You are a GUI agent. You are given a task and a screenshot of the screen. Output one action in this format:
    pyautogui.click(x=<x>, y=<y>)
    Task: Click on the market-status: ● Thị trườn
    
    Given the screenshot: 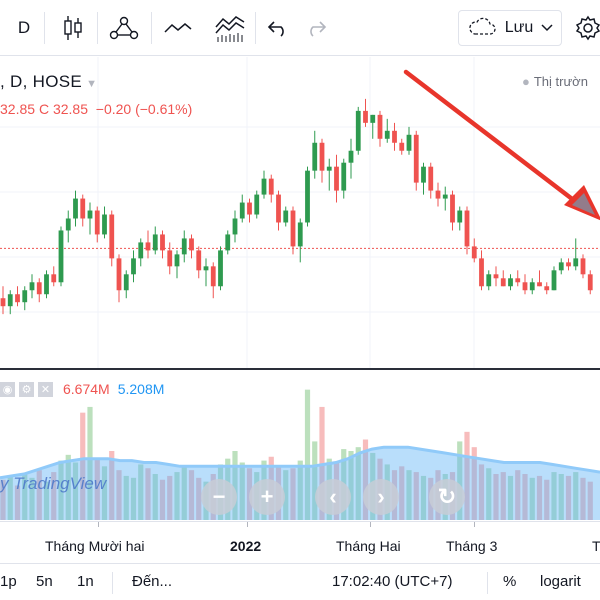 What is the action you would take?
    pyautogui.click(x=555, y=81)
    